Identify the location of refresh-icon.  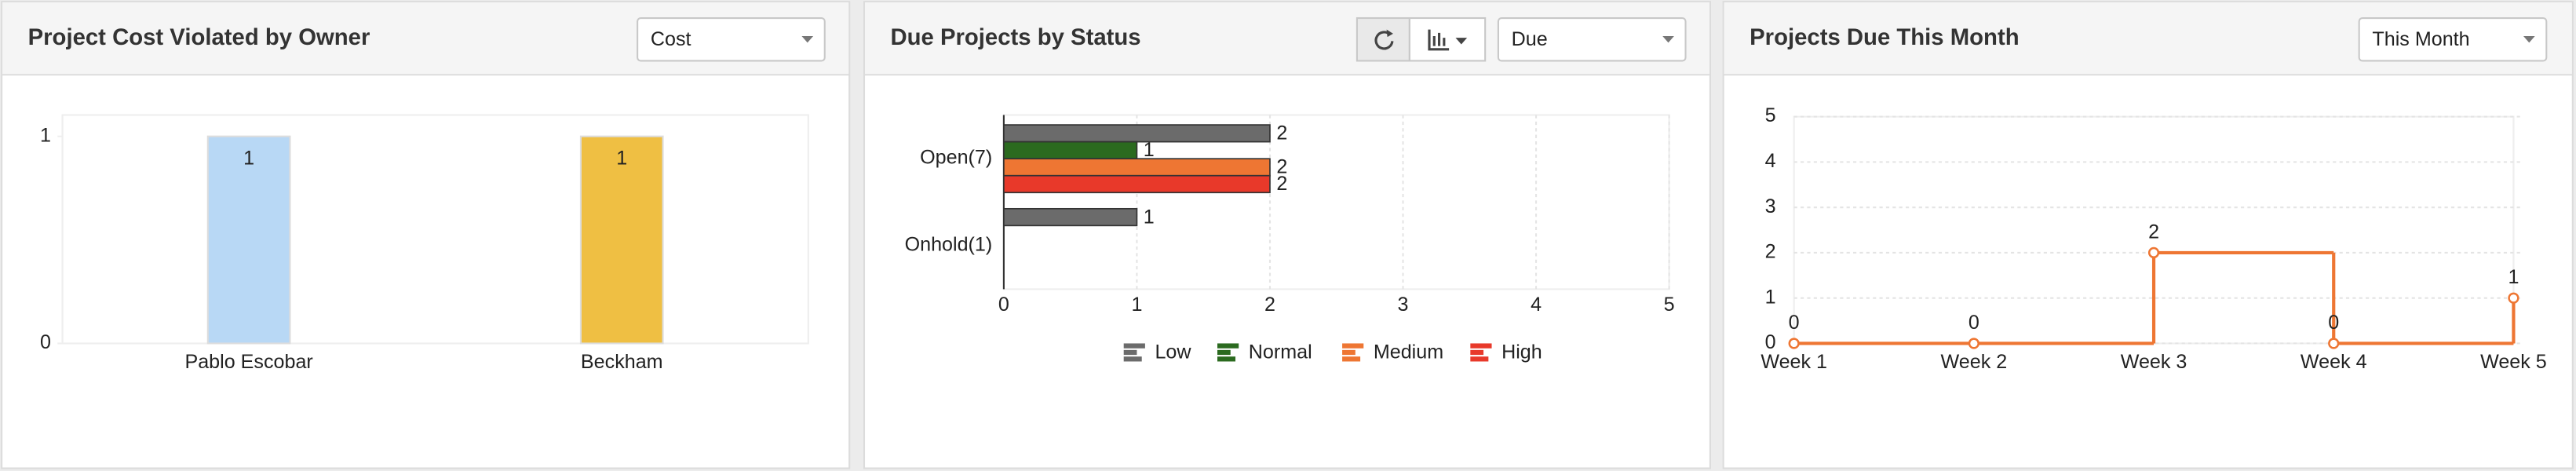
(1384, 40).